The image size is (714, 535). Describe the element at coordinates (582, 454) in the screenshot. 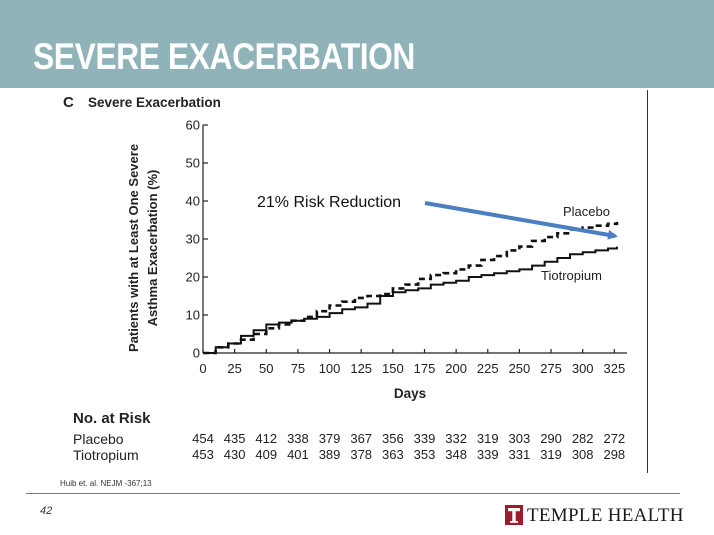

I see `risk-cell: 308` at that location.